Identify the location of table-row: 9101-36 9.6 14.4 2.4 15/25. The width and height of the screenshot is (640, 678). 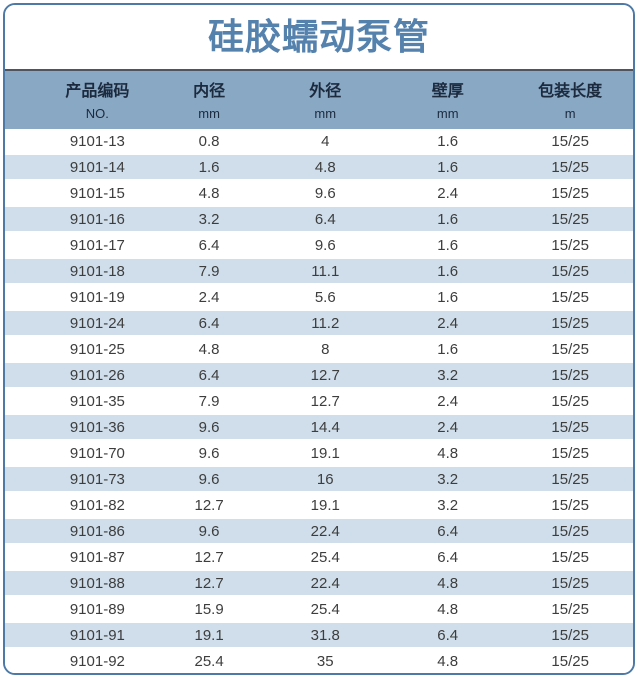
(319, 427).